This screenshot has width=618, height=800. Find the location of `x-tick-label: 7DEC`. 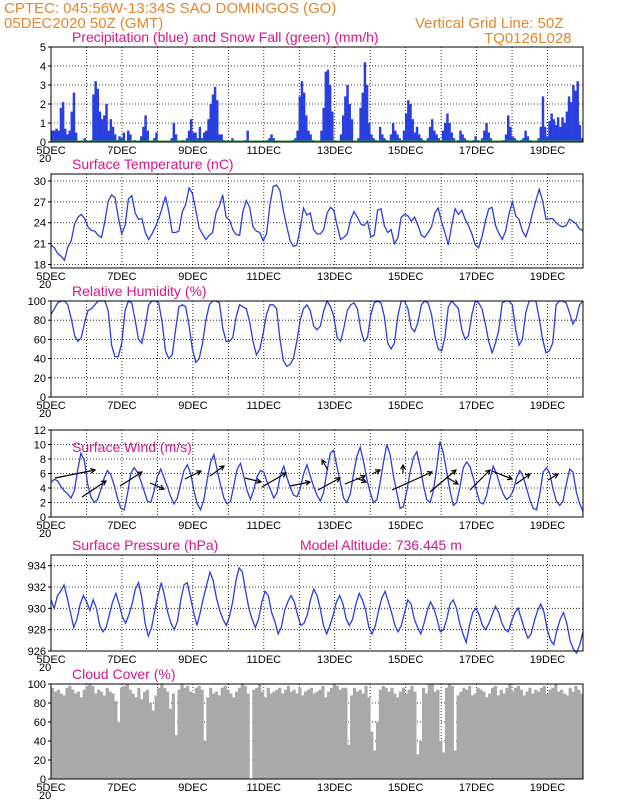

x-tick-label: 7DEC is located at coordinates (121, 526).